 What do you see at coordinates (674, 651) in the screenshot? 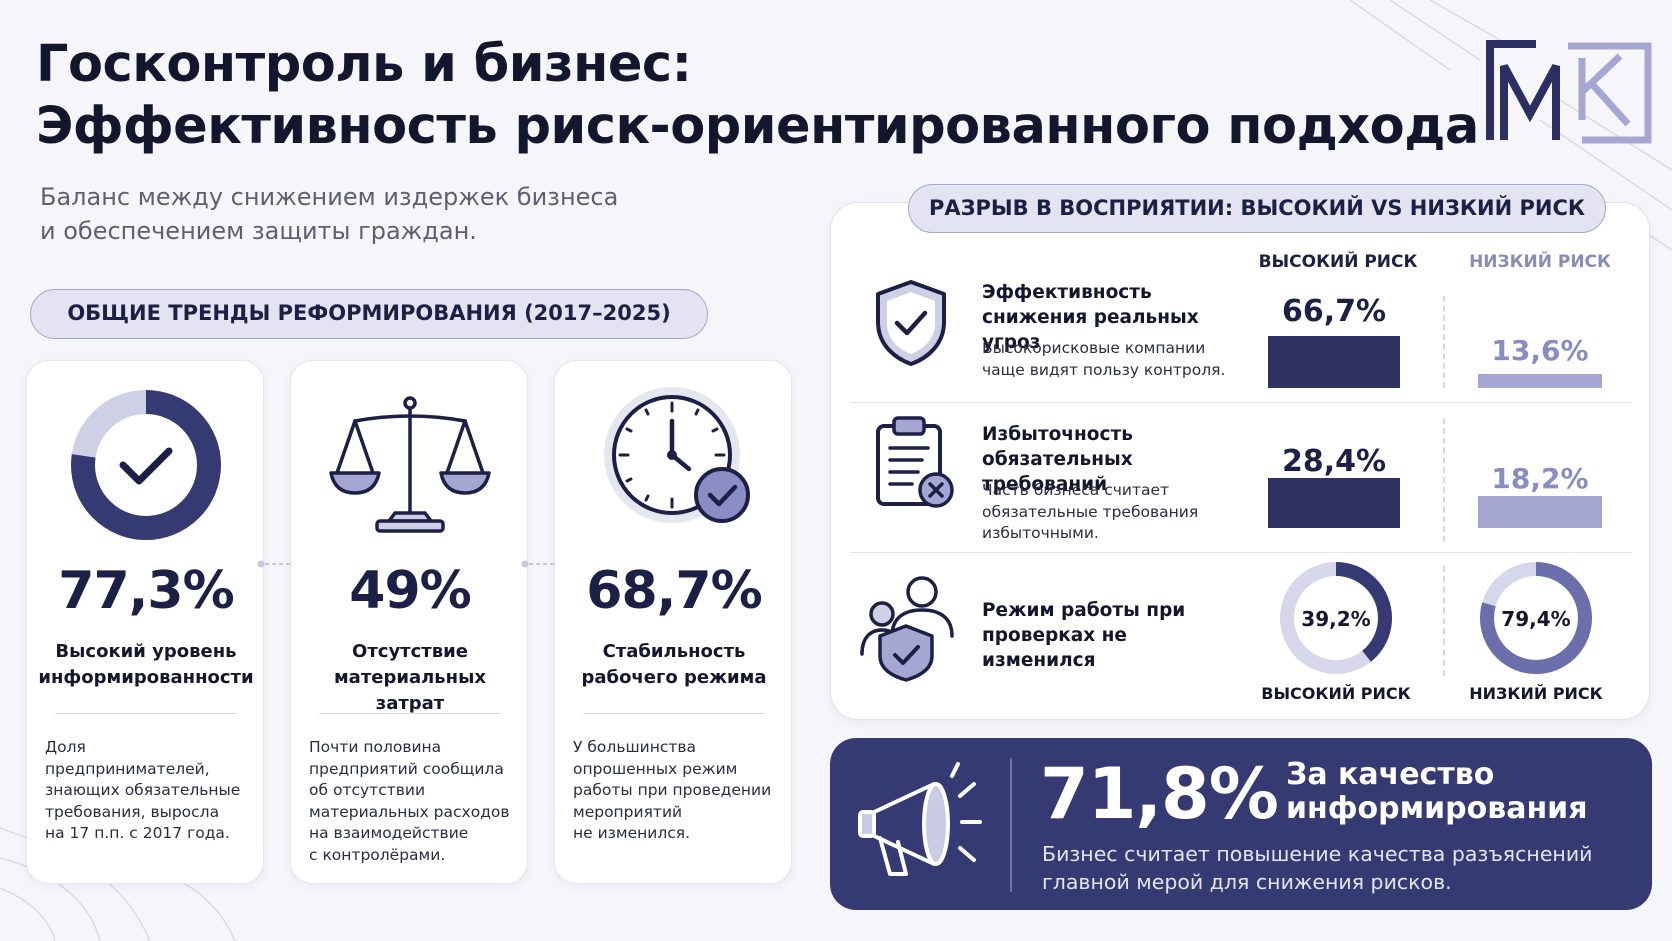
I see `stat-label-line: Стабильность` at bounding box center [674, 651].